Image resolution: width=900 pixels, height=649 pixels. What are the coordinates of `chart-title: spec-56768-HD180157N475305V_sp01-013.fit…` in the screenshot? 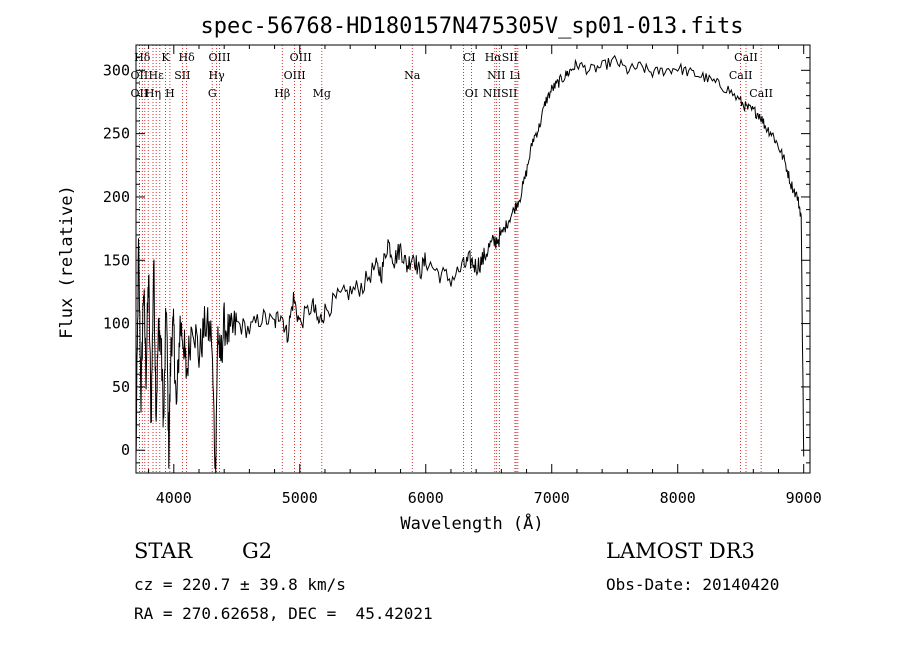 It's located at (471, 26).